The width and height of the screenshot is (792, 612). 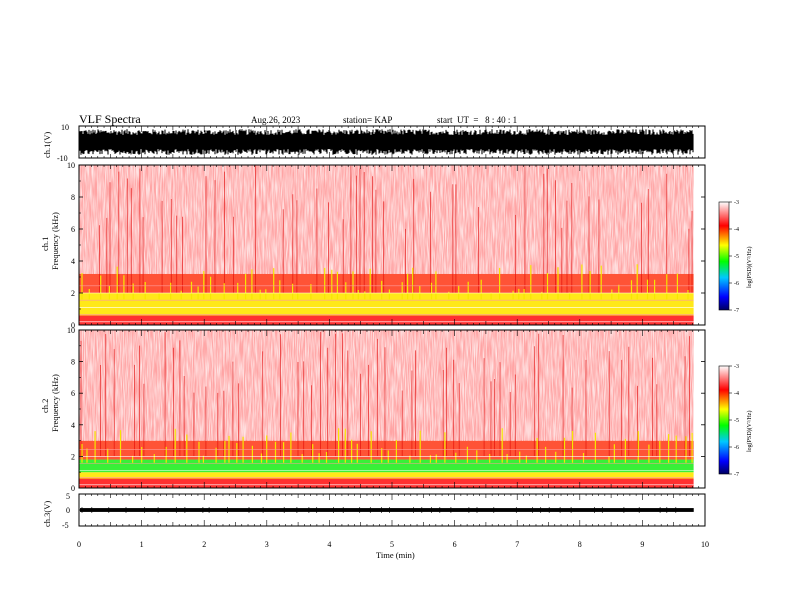 What do you see at coordinates (580, 544) in the screenshot?
I see `time-tick-label: 8` at bounding box center [580, 544].